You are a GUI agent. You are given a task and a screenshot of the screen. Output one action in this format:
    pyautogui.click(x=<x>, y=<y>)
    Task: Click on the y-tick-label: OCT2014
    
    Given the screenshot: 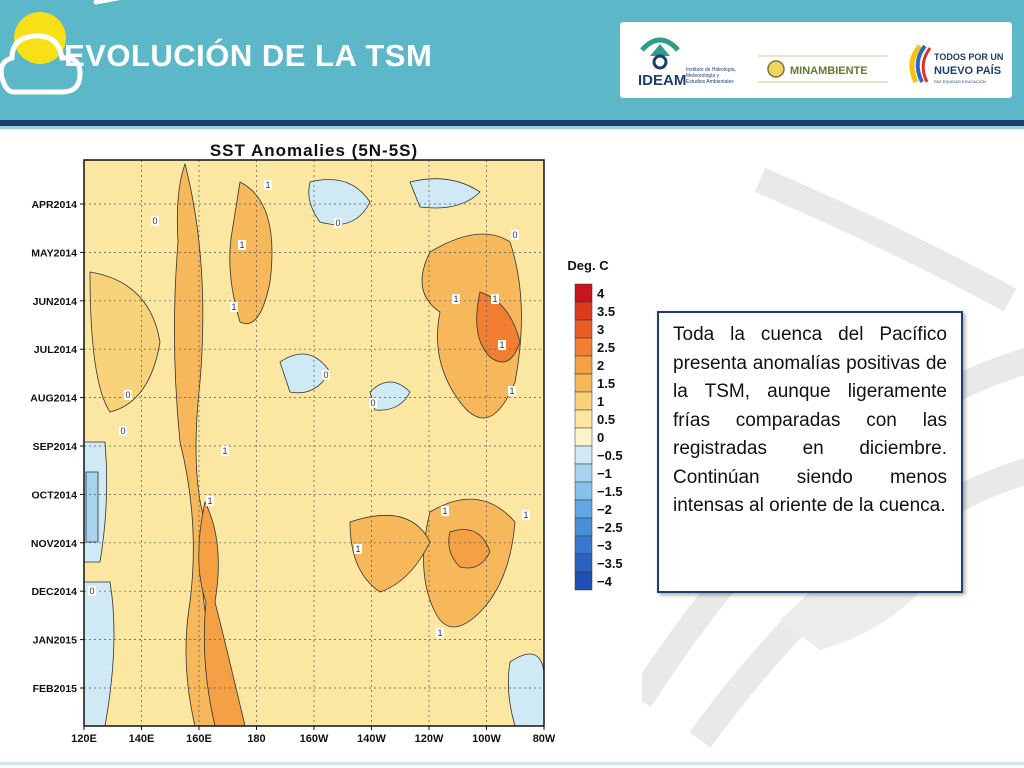 What is the action you would take?
    pyautogui.click(x=54, y=495)
    